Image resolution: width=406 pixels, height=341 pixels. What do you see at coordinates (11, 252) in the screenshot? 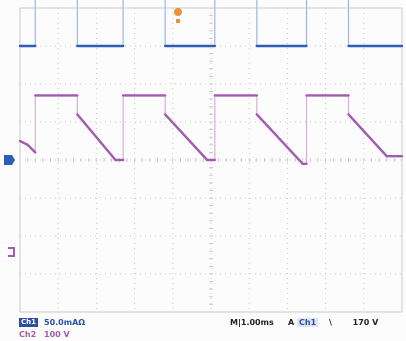
I see `channel-2-ground-marker` at bounding box center [11, 252].